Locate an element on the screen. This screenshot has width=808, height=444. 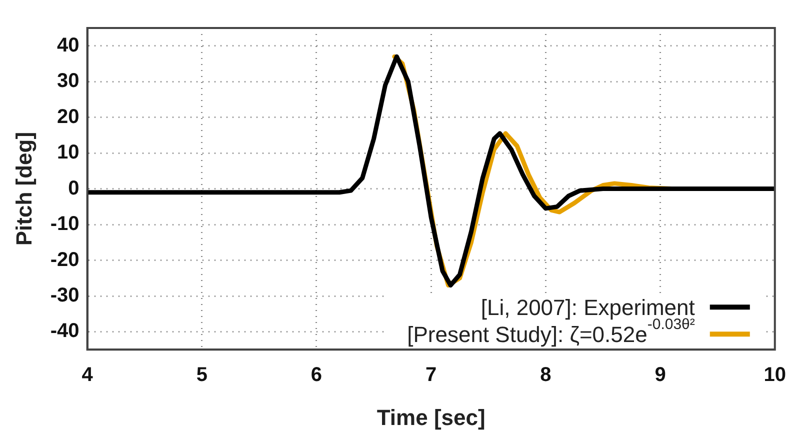
y-axis-title: Pitch [deg] is located at coordinates (23, 189).